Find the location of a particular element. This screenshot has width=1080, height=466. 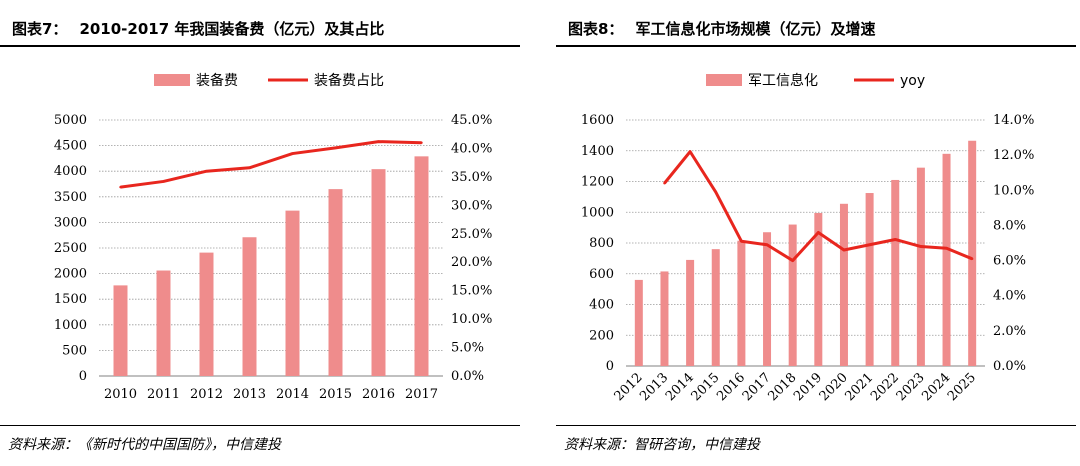

left-axis-tick-label: 1000 is located at coordinates (70, 325).